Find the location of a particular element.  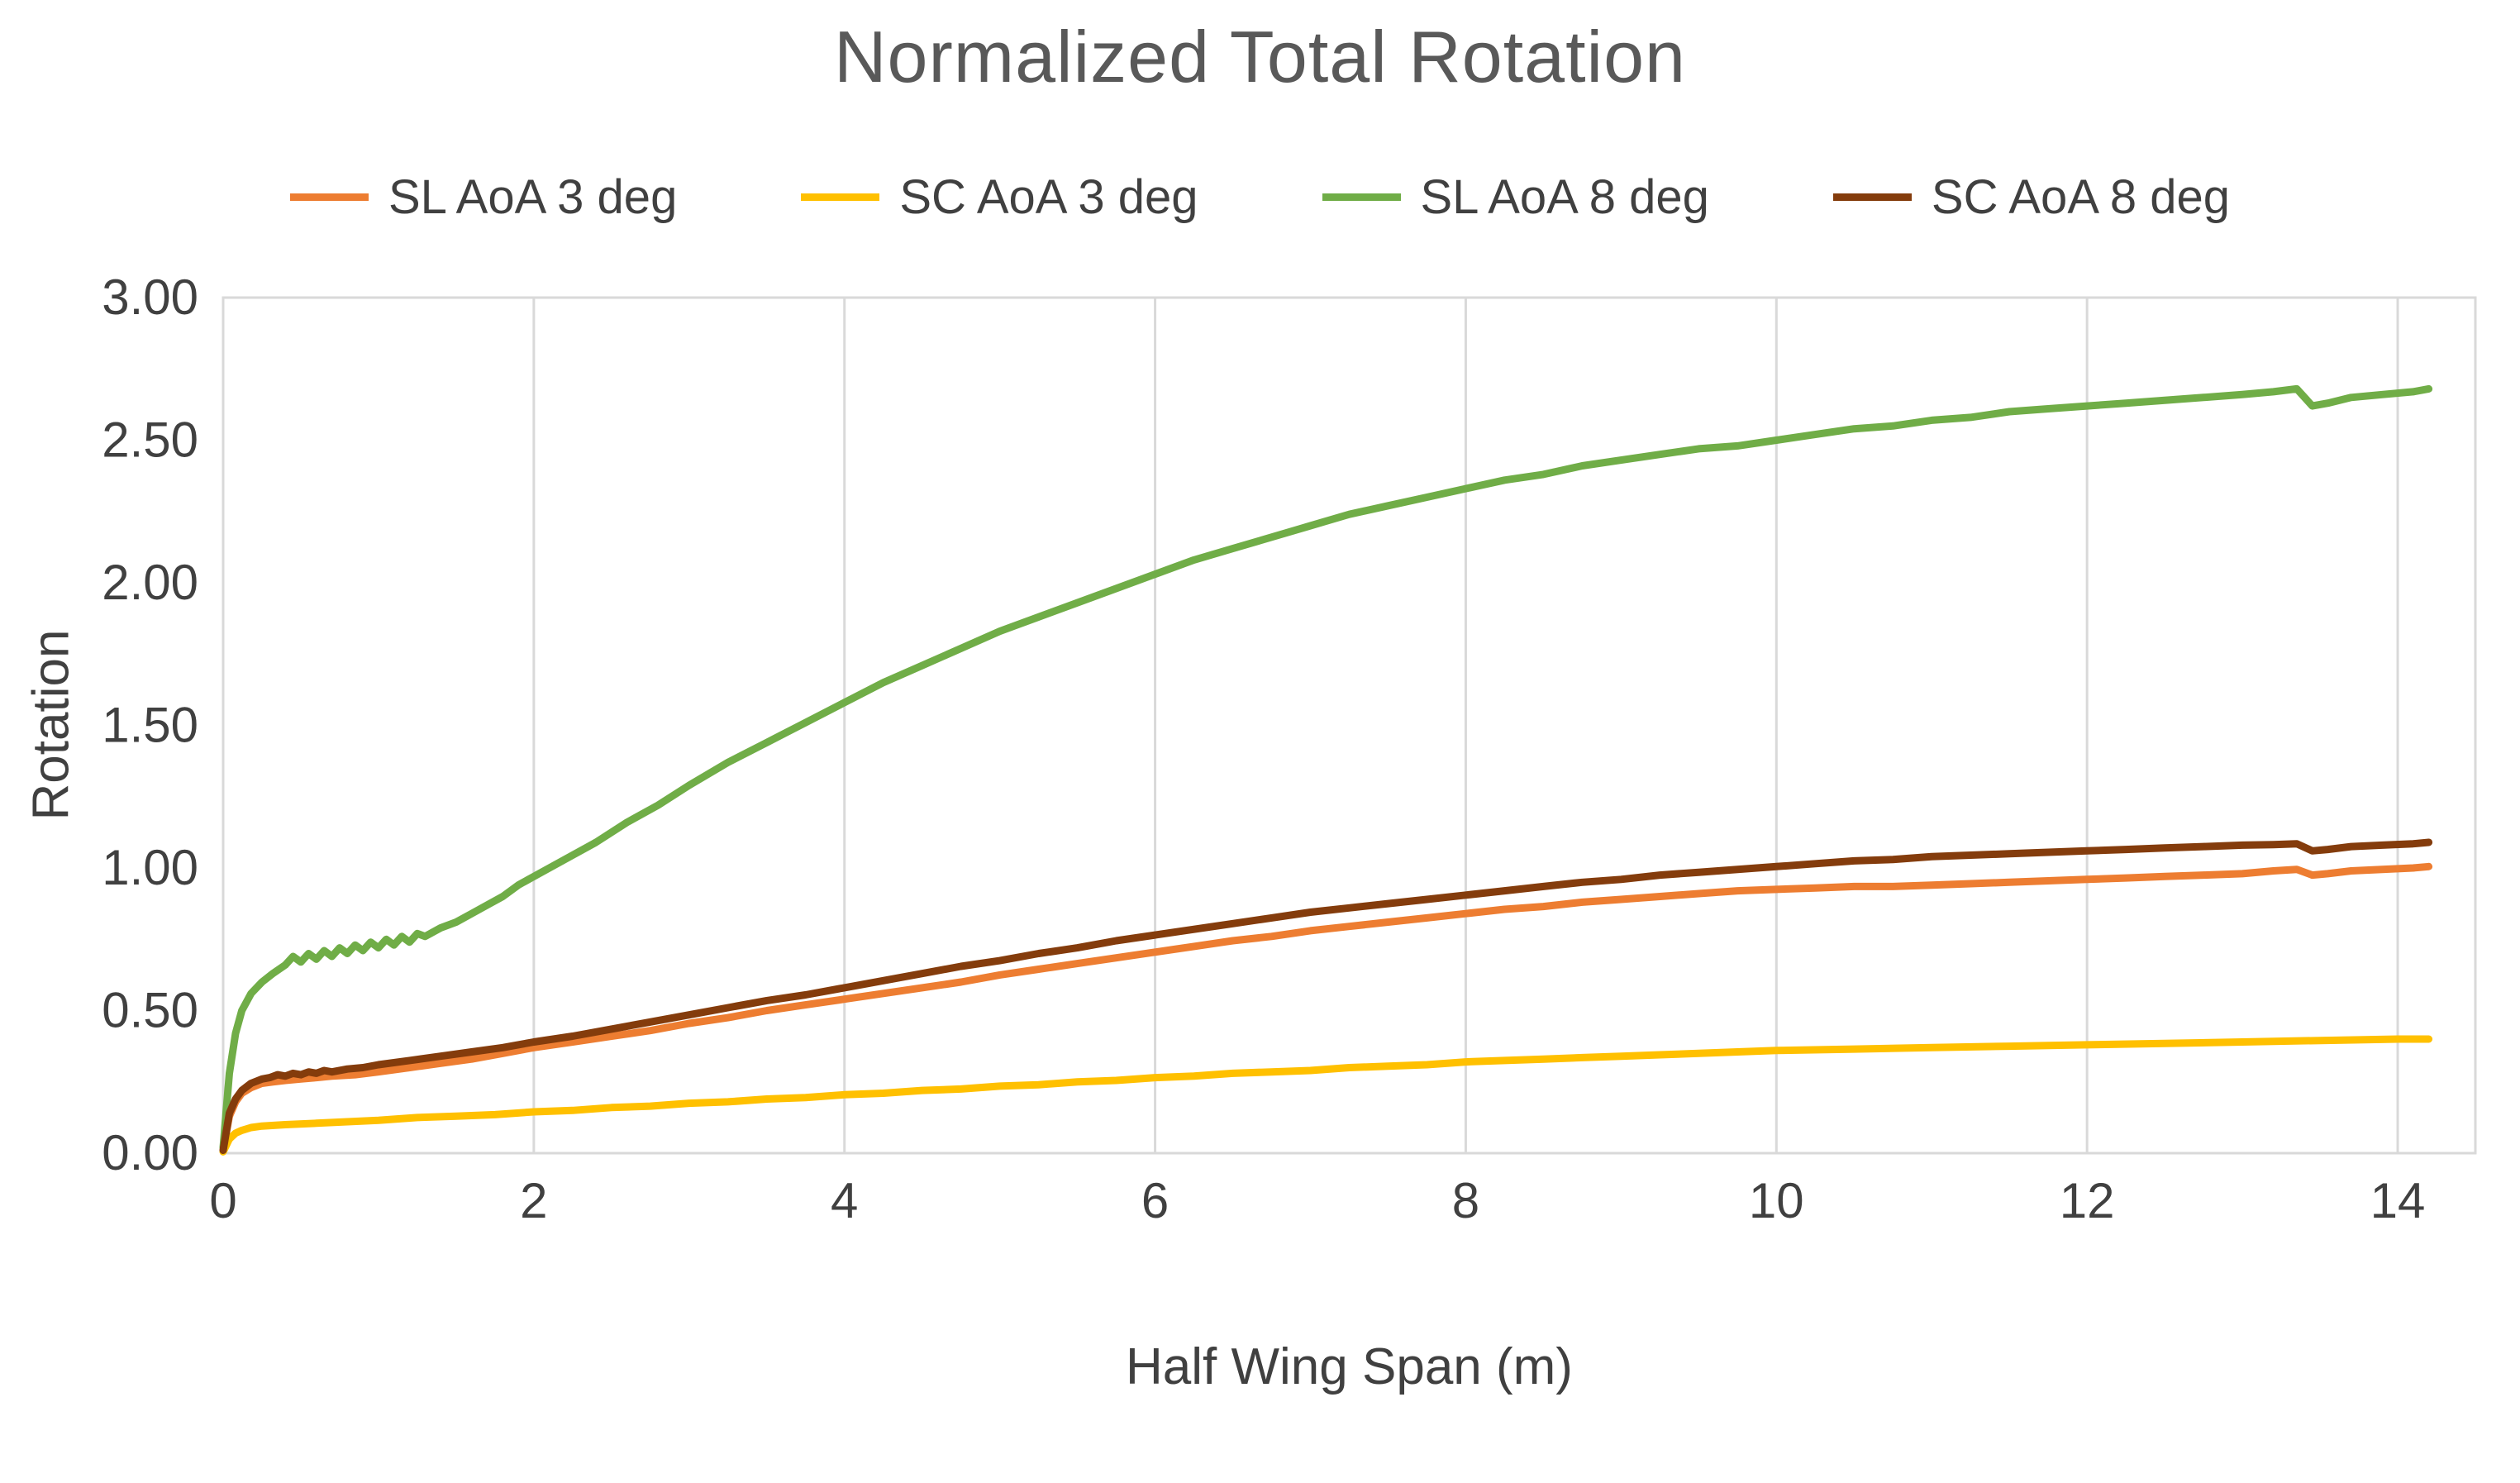

legend-label: SL AoA 3 deg is located at coordinates (533, 197).